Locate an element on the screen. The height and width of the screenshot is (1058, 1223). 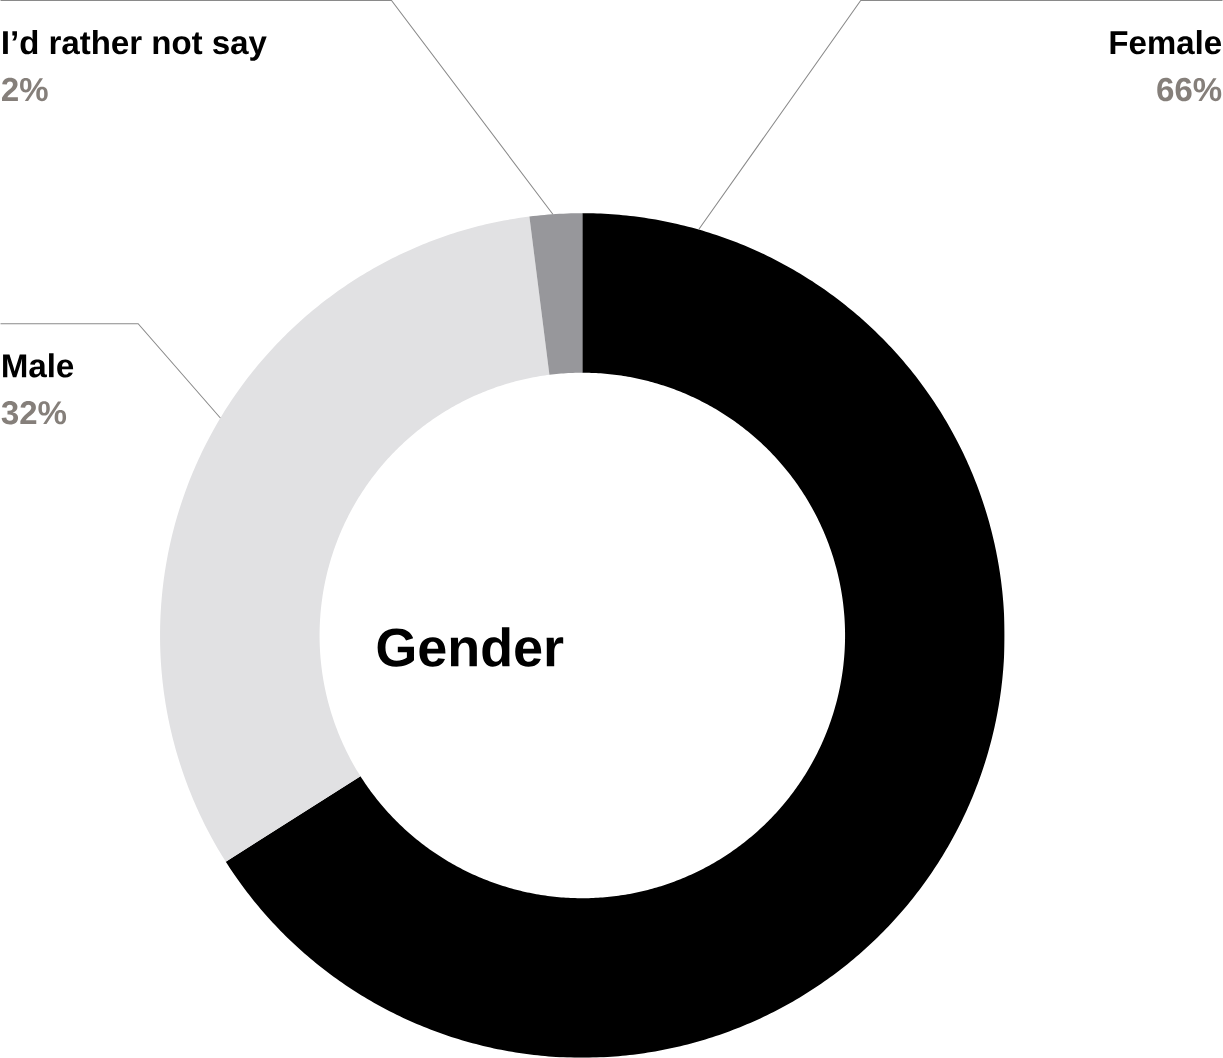
data-label: 2% is located at coordinates (25, 89).